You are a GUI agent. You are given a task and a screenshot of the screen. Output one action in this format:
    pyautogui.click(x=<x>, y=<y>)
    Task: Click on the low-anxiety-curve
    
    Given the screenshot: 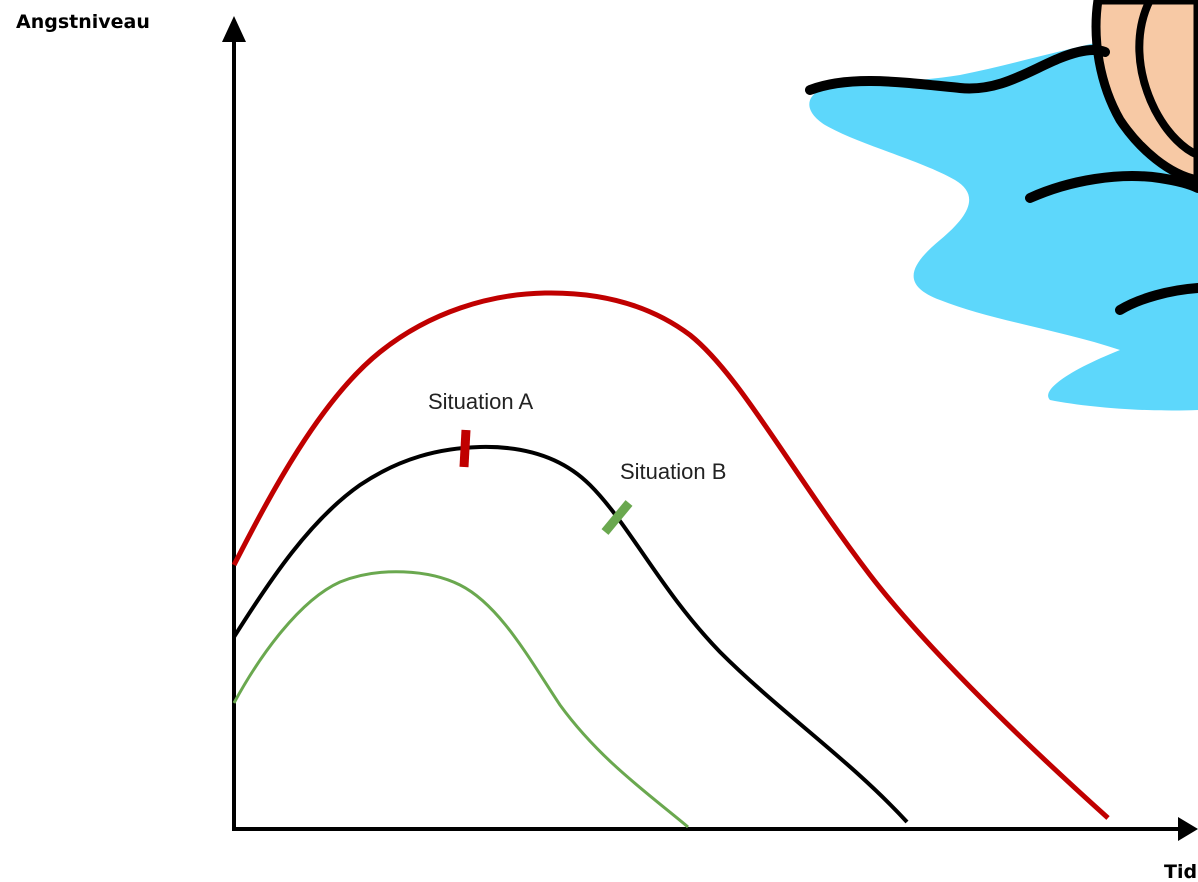 What is the action you would take?
    pyautogui.click(x=460, y=699)
    